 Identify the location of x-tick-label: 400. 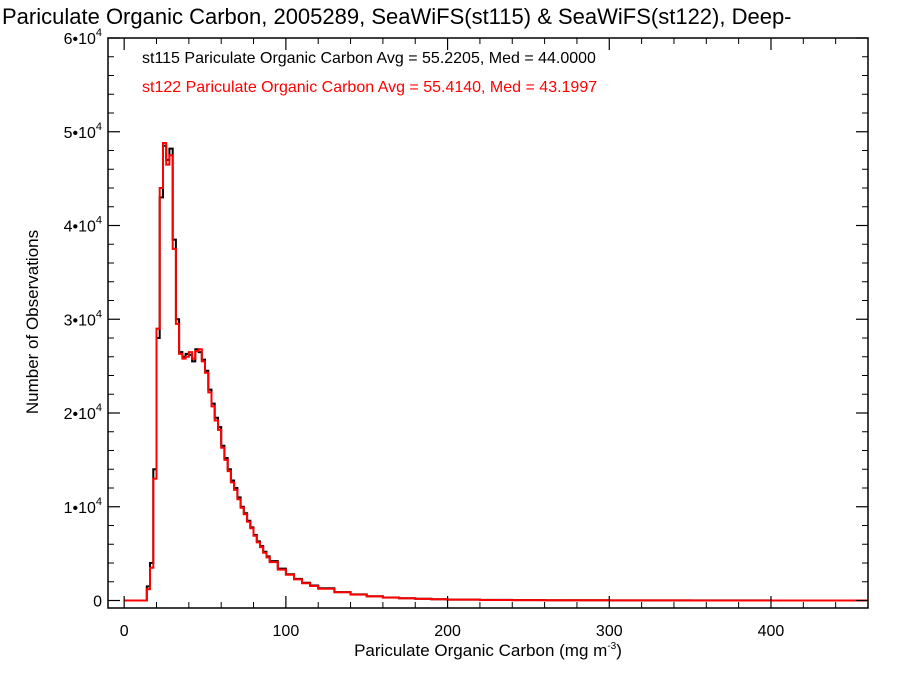
(771, 631).